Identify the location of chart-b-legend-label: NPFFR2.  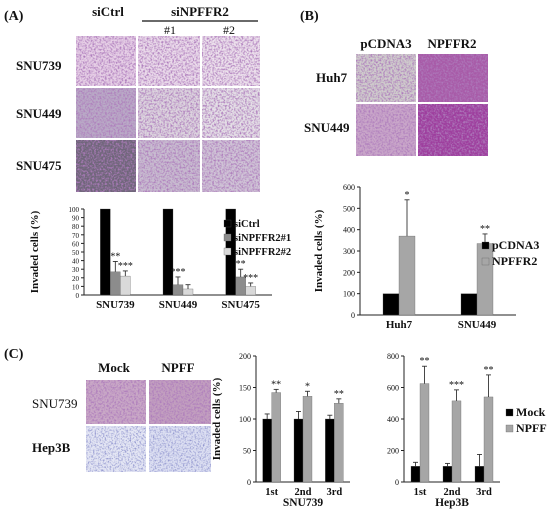
(514, 261).